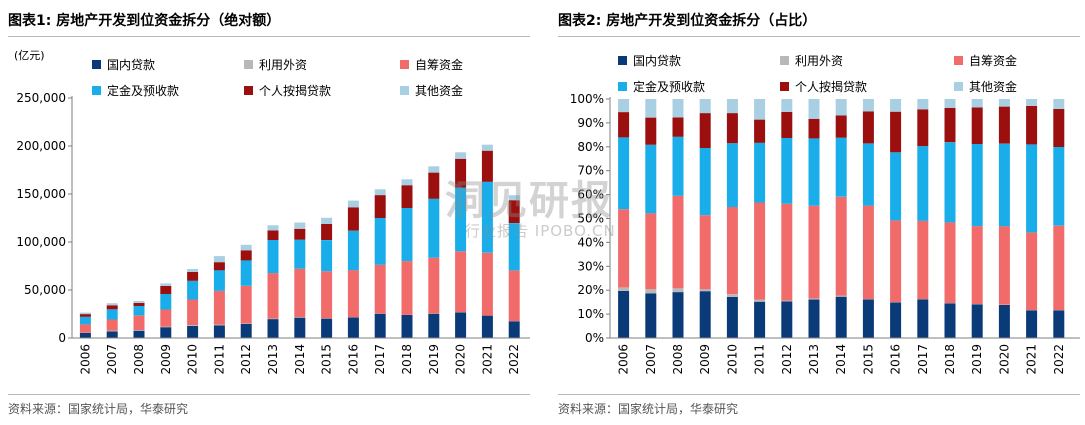 This screenshot has height=425, width=1085. Describe the element at coordinates (431, 90) in the screenshot. I see `legend-item: 其他资金` at that location.